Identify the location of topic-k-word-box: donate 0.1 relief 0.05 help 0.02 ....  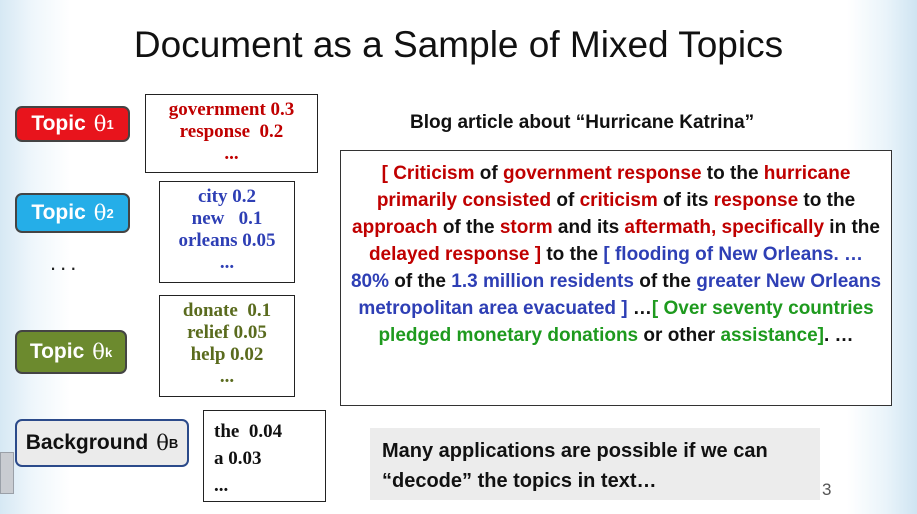
(227, 346).